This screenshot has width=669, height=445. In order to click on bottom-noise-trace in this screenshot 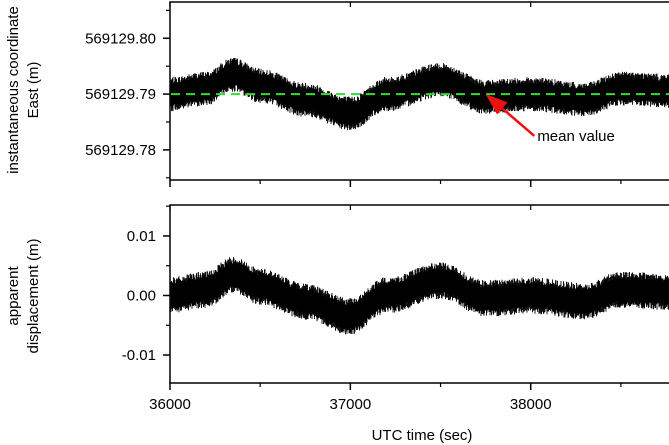, I will do `click(419, 296)`.